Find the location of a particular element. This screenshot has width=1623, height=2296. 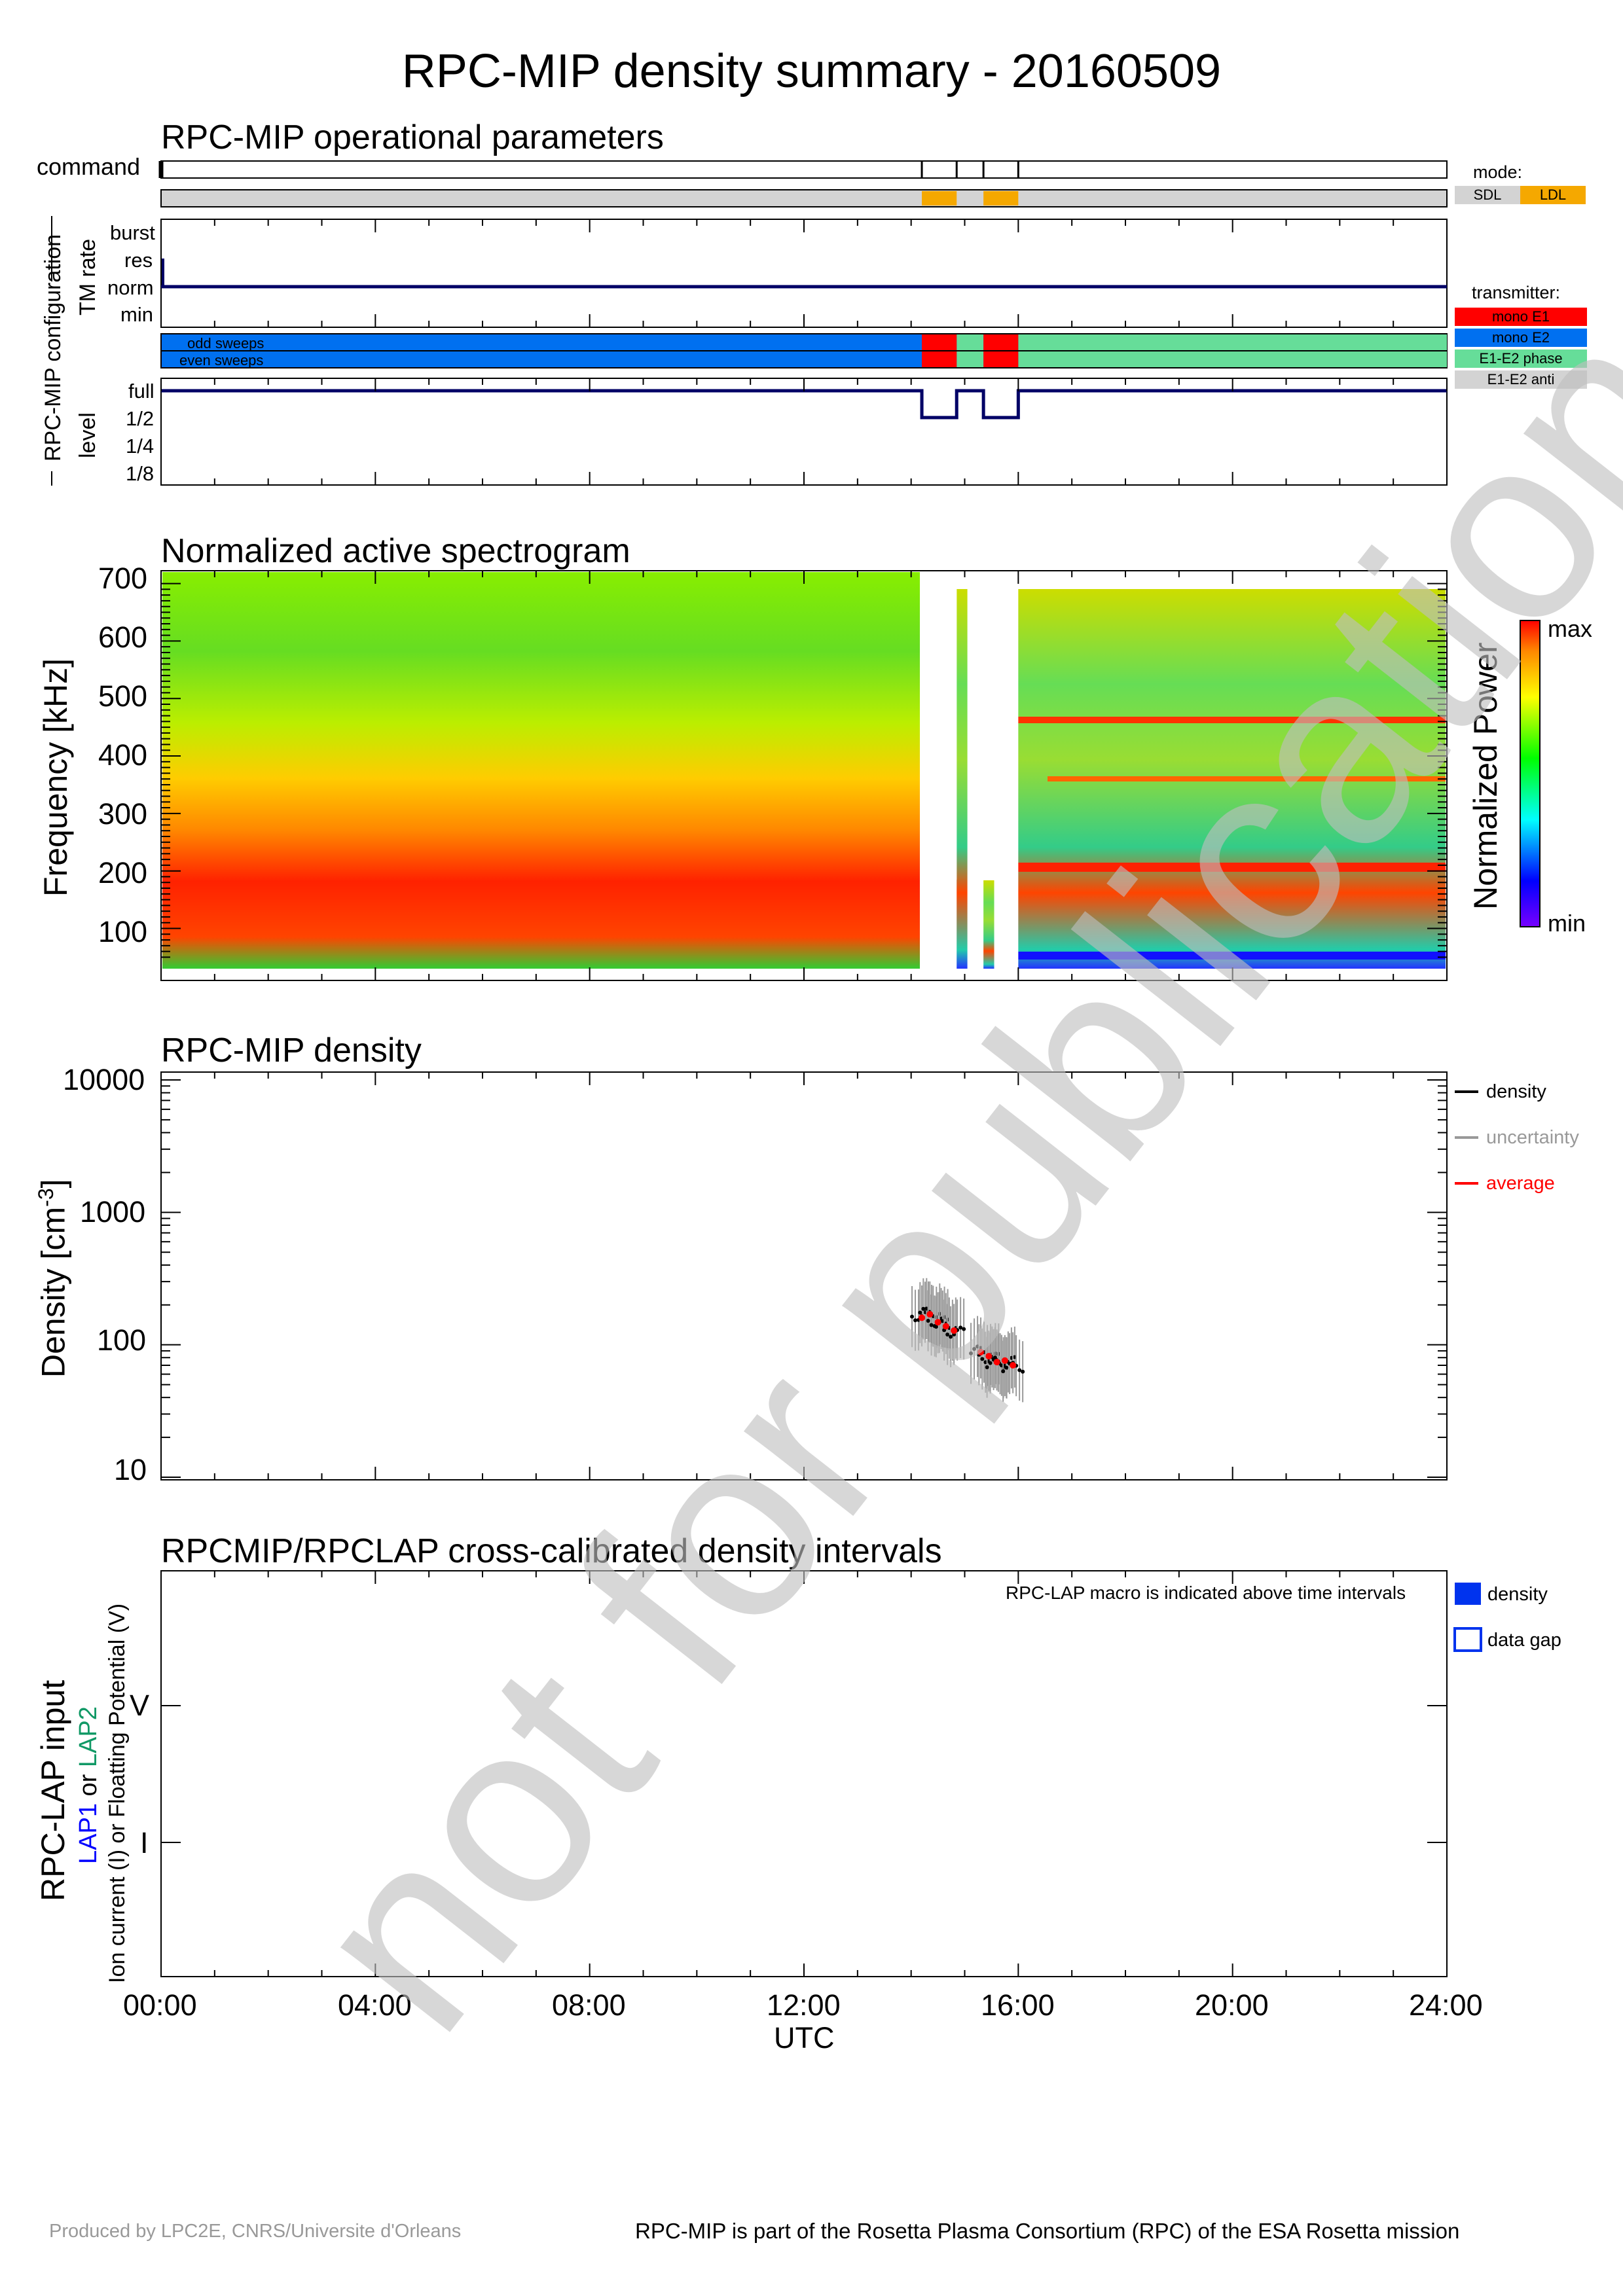

density-points is located at coordinates (967, 1340).